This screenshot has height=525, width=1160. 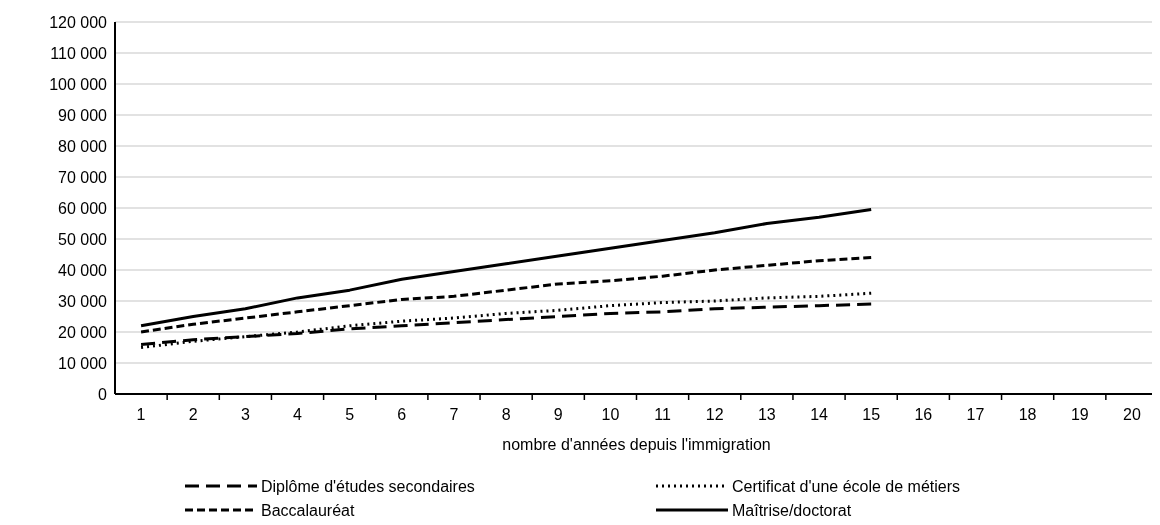 I want to click on legend-label: Maîtrise/doctorat, so click(x=792, y=510).